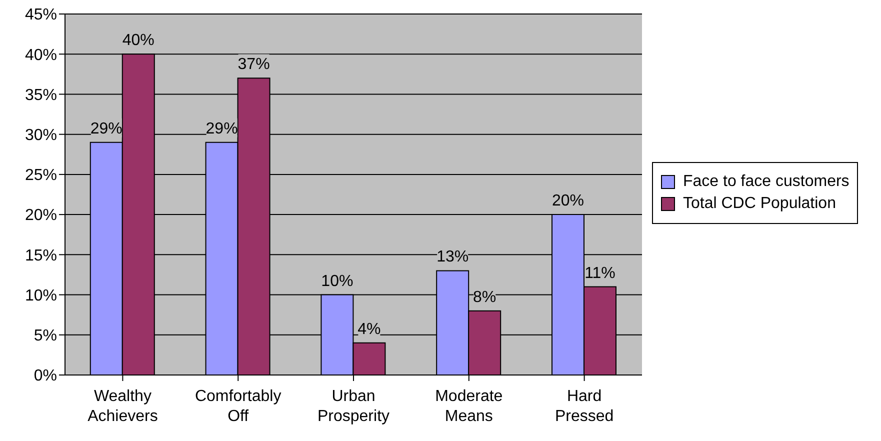 This screenshot has width=881, height=441. What do you see at coordinates (45, 336) in the screenshot?
I see `y-tick-label: 5%` at bounding box center [45, 336].